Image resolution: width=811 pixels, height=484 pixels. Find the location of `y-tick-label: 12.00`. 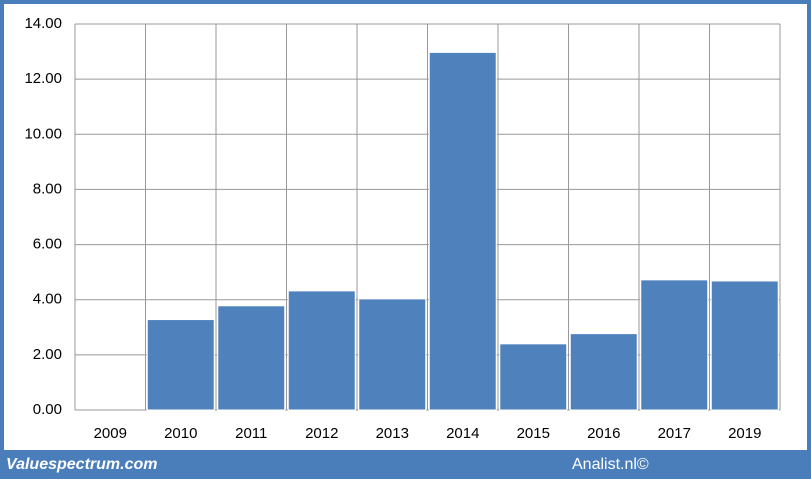

y-tick-label: 12.00 is located at coordinates (43, 78).